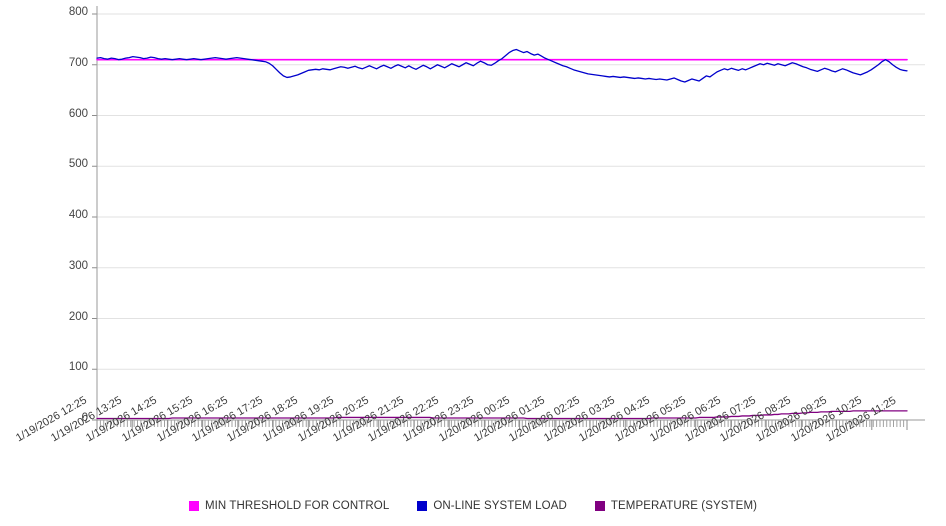 This screenshot has height=526, width=946. I want to click on y-tick-label: 800, so click(78, 12).